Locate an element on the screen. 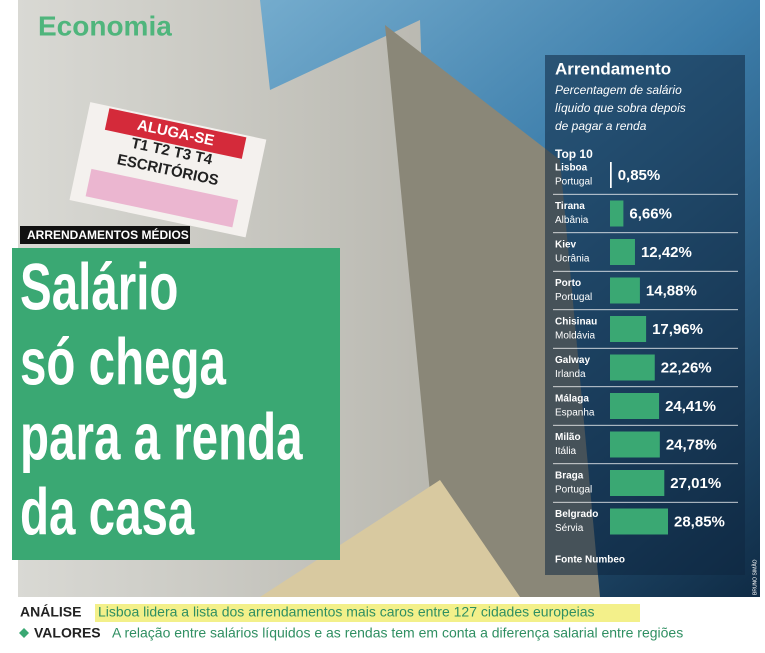 The height and width of the screenshot is (653, 765). chart-subtitle: de pagar a renda is located at coordinates (601, 126).